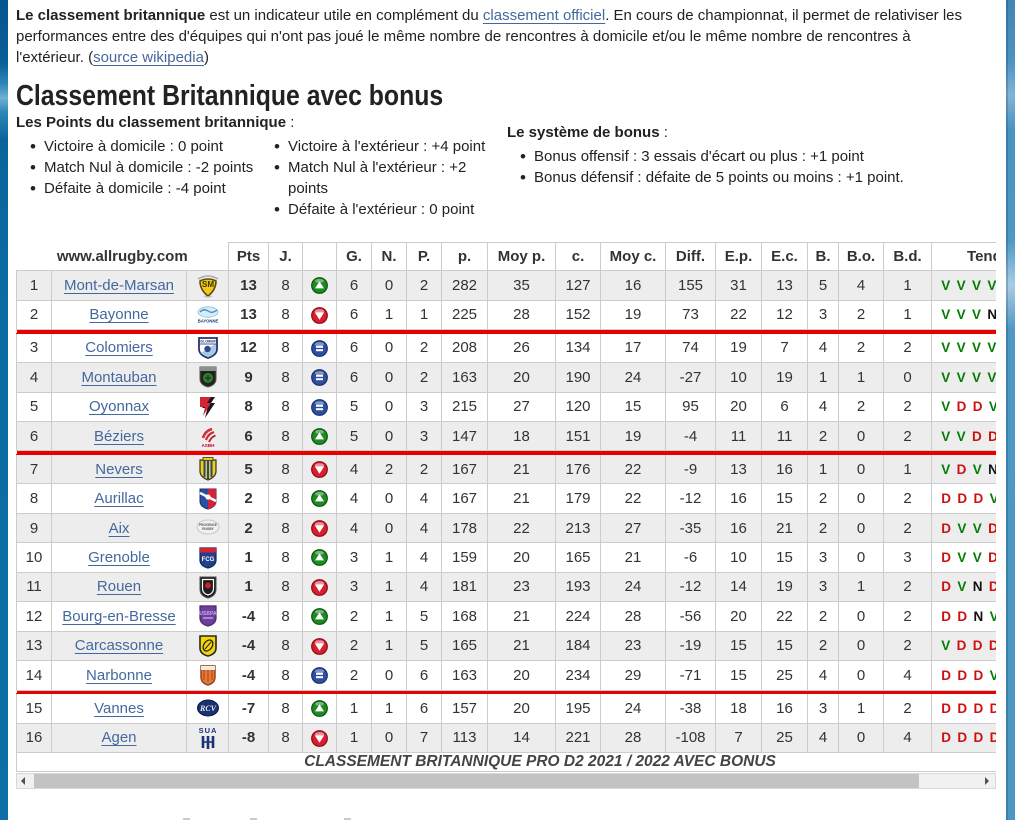 The height and width of the screenshot is (820, 1015). Describe the element at coordinates (208, 529) in the screenshot. I see `svg-text: RUGBY` at that location.